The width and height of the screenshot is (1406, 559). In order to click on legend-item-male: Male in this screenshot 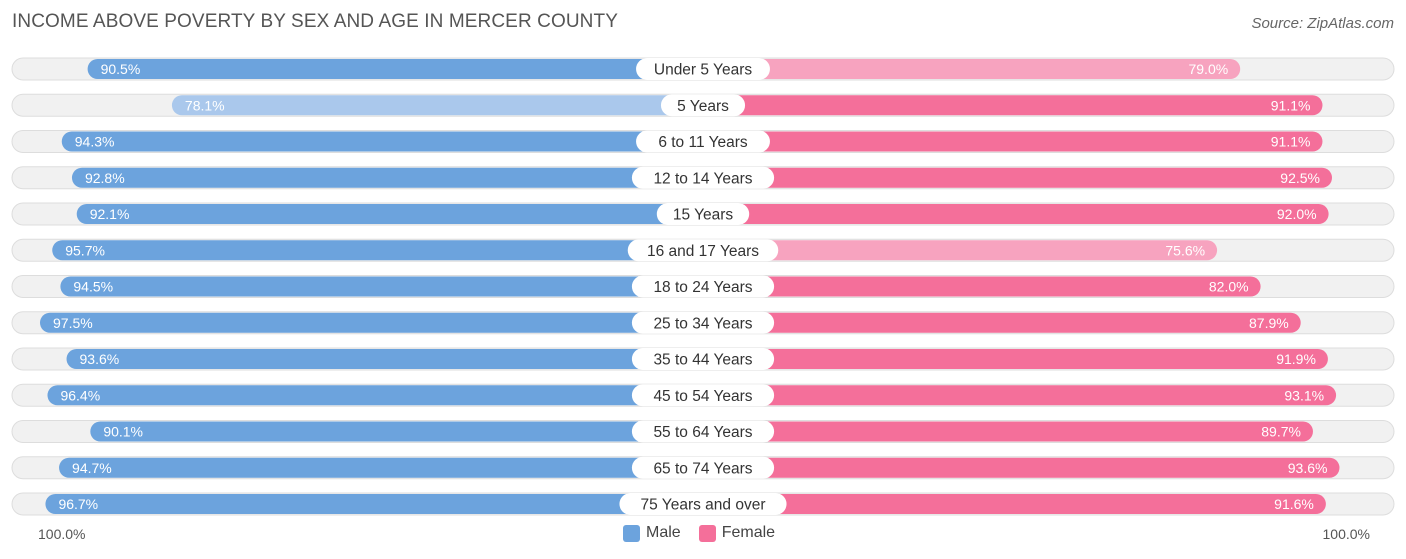, I will do `click(652, 533)`.